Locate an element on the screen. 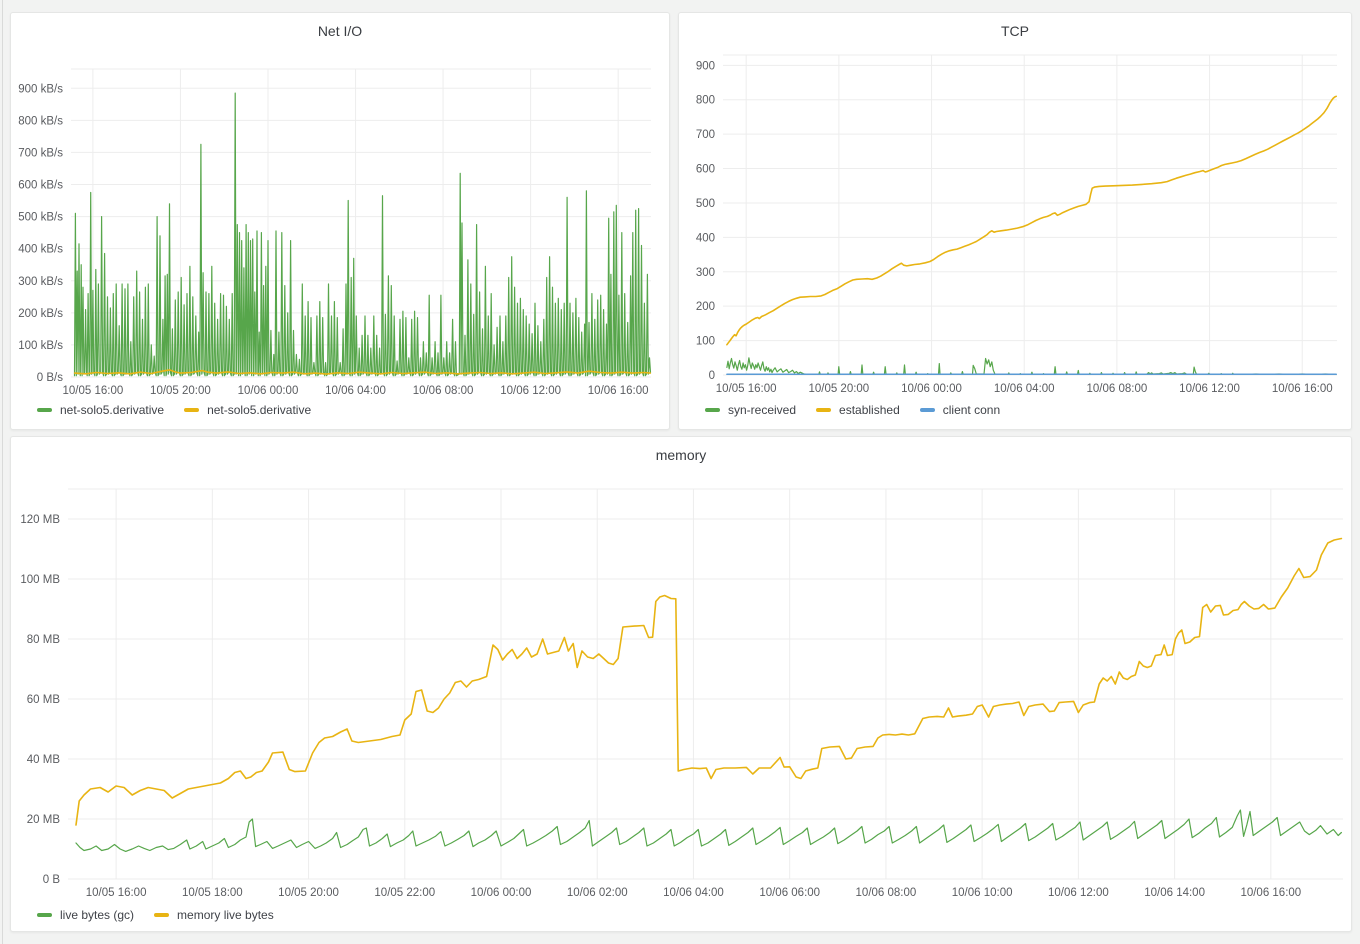  series-live-bytes-gc- is located at coordinates (709, 830).